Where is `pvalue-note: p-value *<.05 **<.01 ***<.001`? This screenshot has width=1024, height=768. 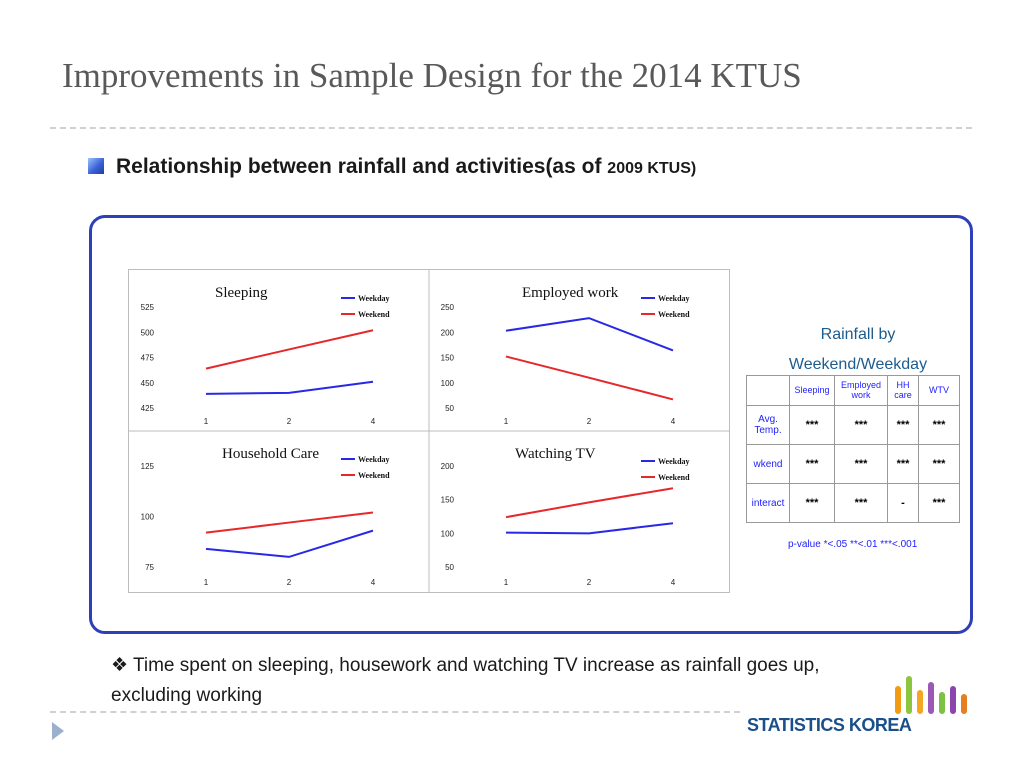
pvalue-note: p-value *<.05 **<.01 ***<.001 is located at coordinates (853, 544).